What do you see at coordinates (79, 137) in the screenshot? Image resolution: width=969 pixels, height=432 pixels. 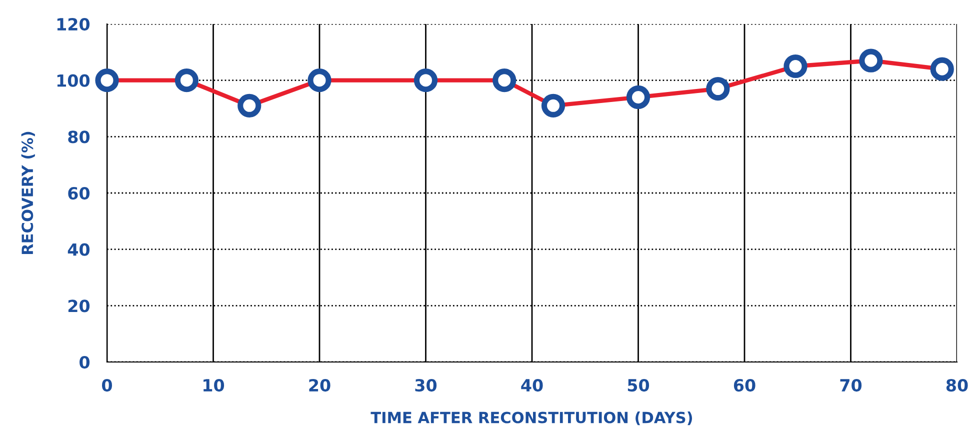 I see `y-tick-label: 80` at bounding box center [79, 137].